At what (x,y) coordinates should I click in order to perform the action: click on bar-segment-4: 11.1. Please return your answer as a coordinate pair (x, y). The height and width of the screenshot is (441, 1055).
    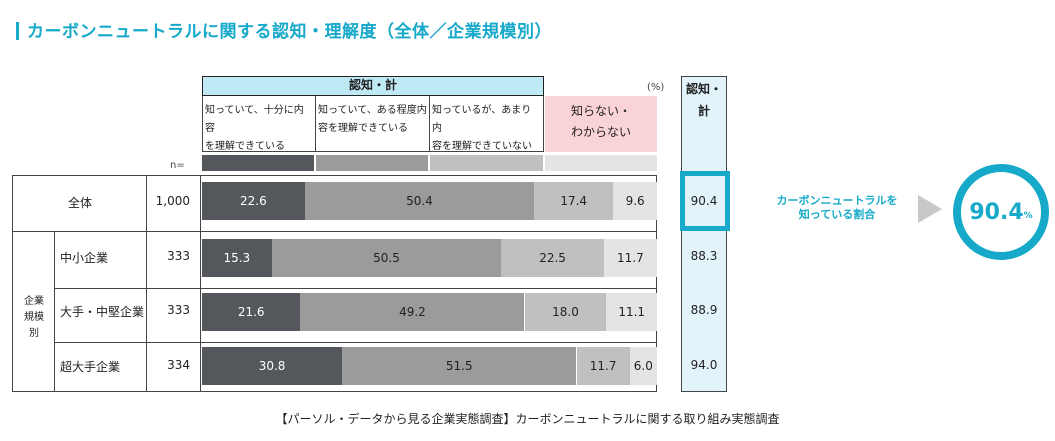
    Looking at the image, I should click on (631, 312).